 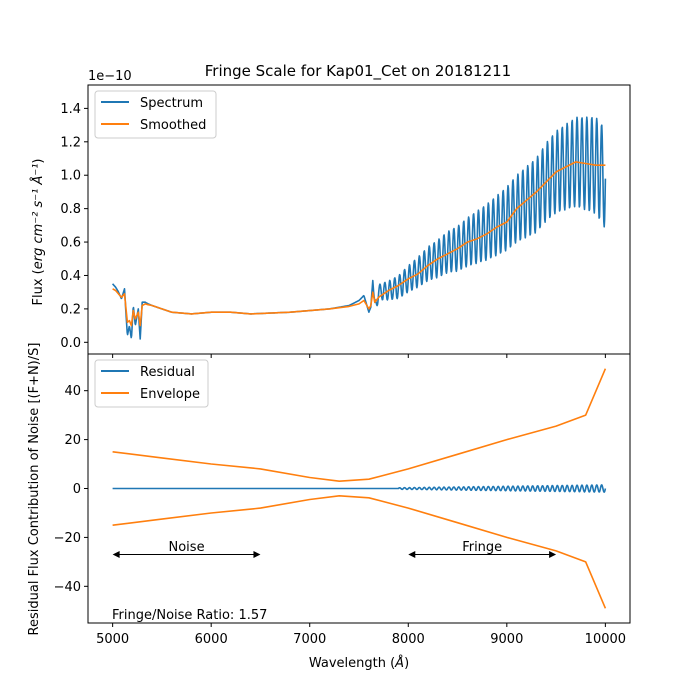 I want to click on series-envelope, so click(x=359, y=425).